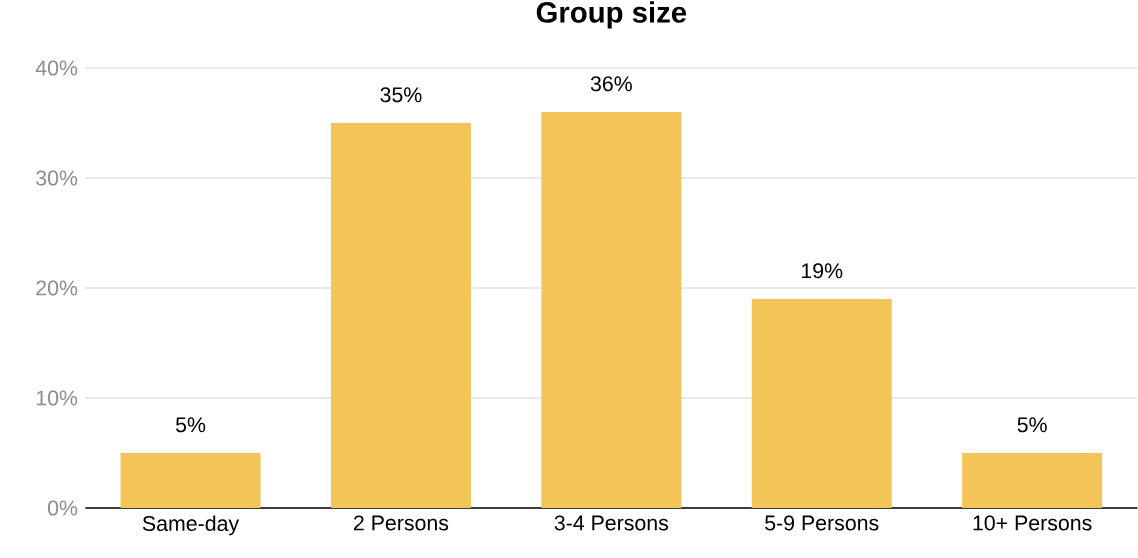  I want to click on data-label: 36%, so click(611, 84).